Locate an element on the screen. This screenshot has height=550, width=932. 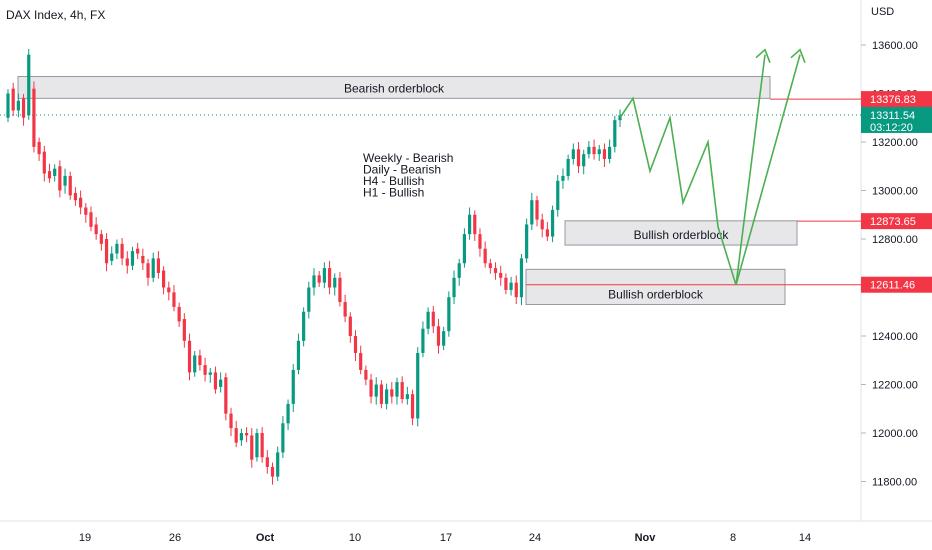
price-tag-label: 13311.54 is located at coordinates (892, 116).